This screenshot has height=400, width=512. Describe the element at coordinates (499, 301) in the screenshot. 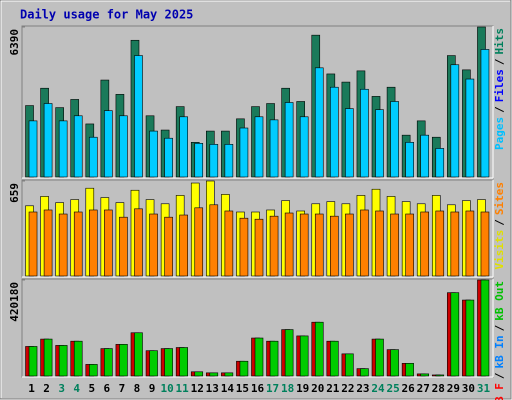

I see `legend-entry: kB Out` at that location.